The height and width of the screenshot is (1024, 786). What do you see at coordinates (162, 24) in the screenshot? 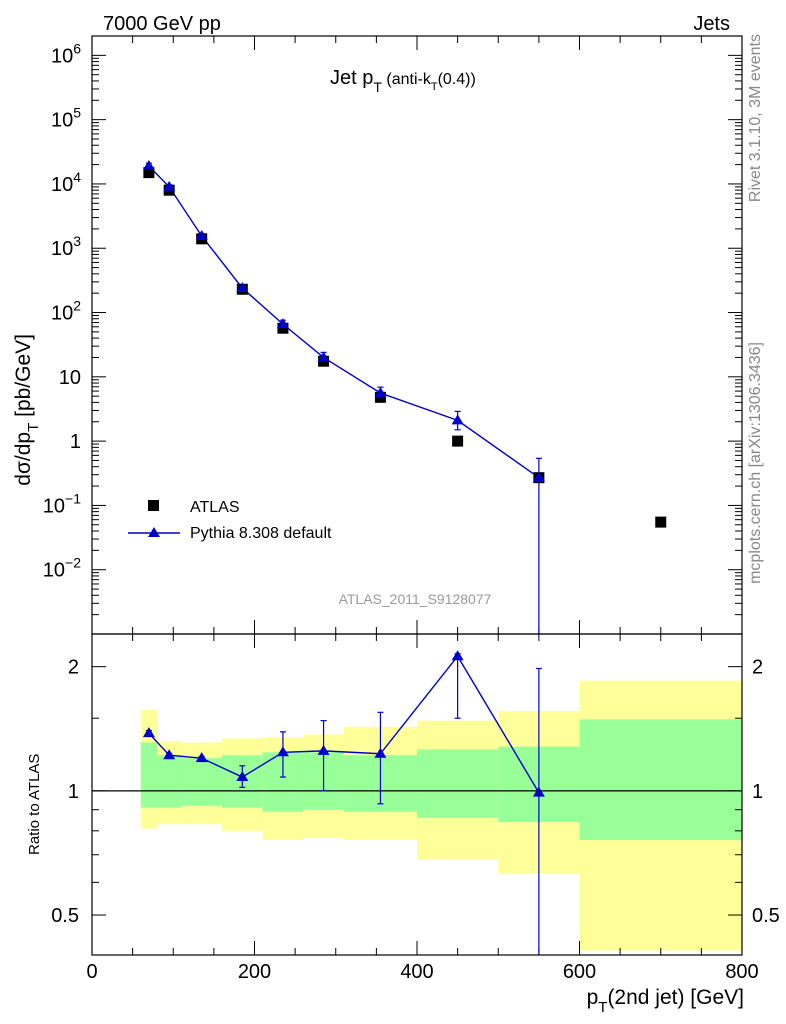
I see `header-left-label: 7000 GeV pp` at bounding box center [162, 24].